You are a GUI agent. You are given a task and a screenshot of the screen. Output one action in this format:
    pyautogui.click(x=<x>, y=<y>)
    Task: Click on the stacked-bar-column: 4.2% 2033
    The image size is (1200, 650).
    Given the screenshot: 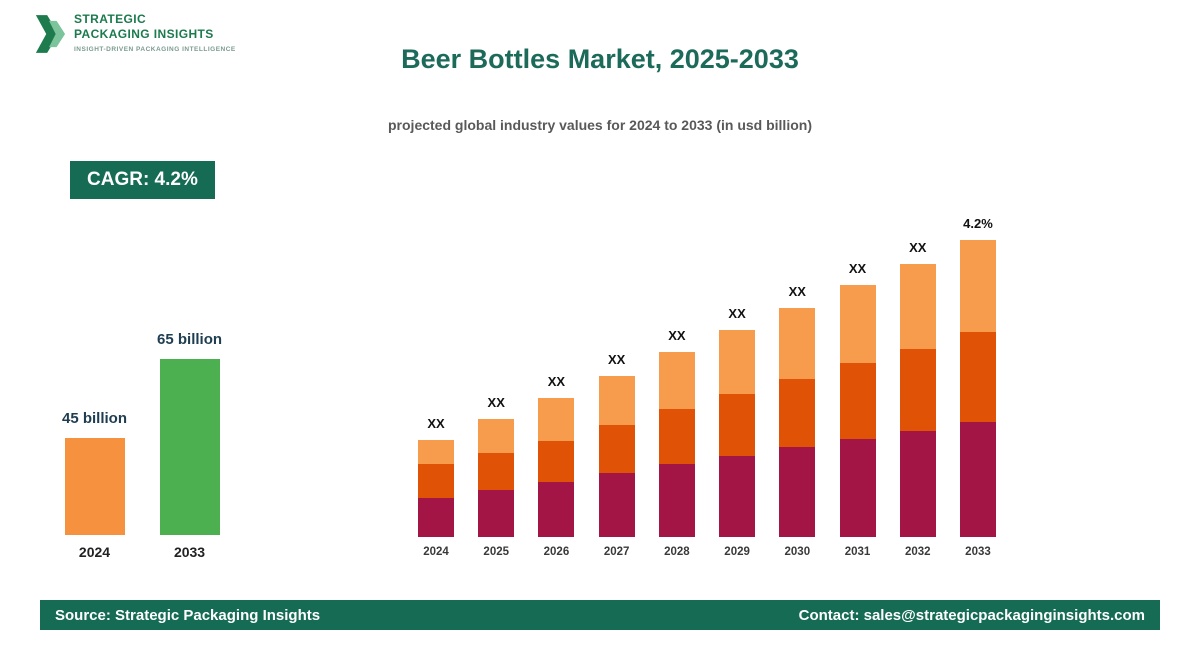 What is the action you would take?
    pyautogui.click(x=977, y=385)
    